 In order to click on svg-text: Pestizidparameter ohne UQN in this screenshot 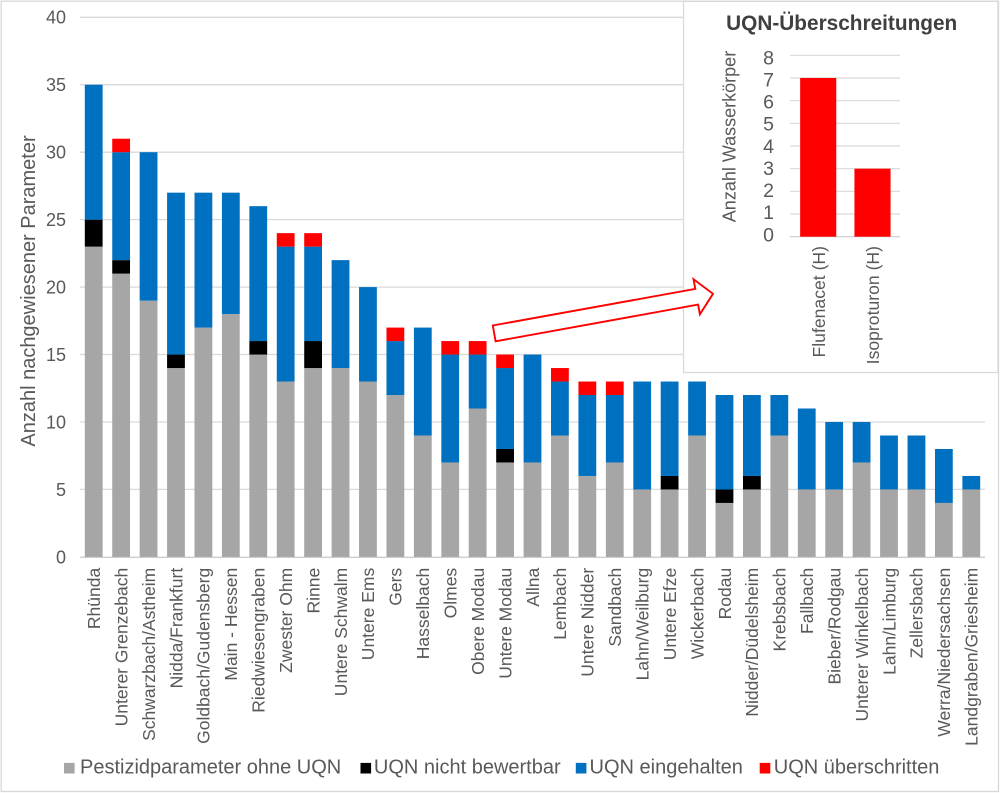, I will do `click(210, 768)`.